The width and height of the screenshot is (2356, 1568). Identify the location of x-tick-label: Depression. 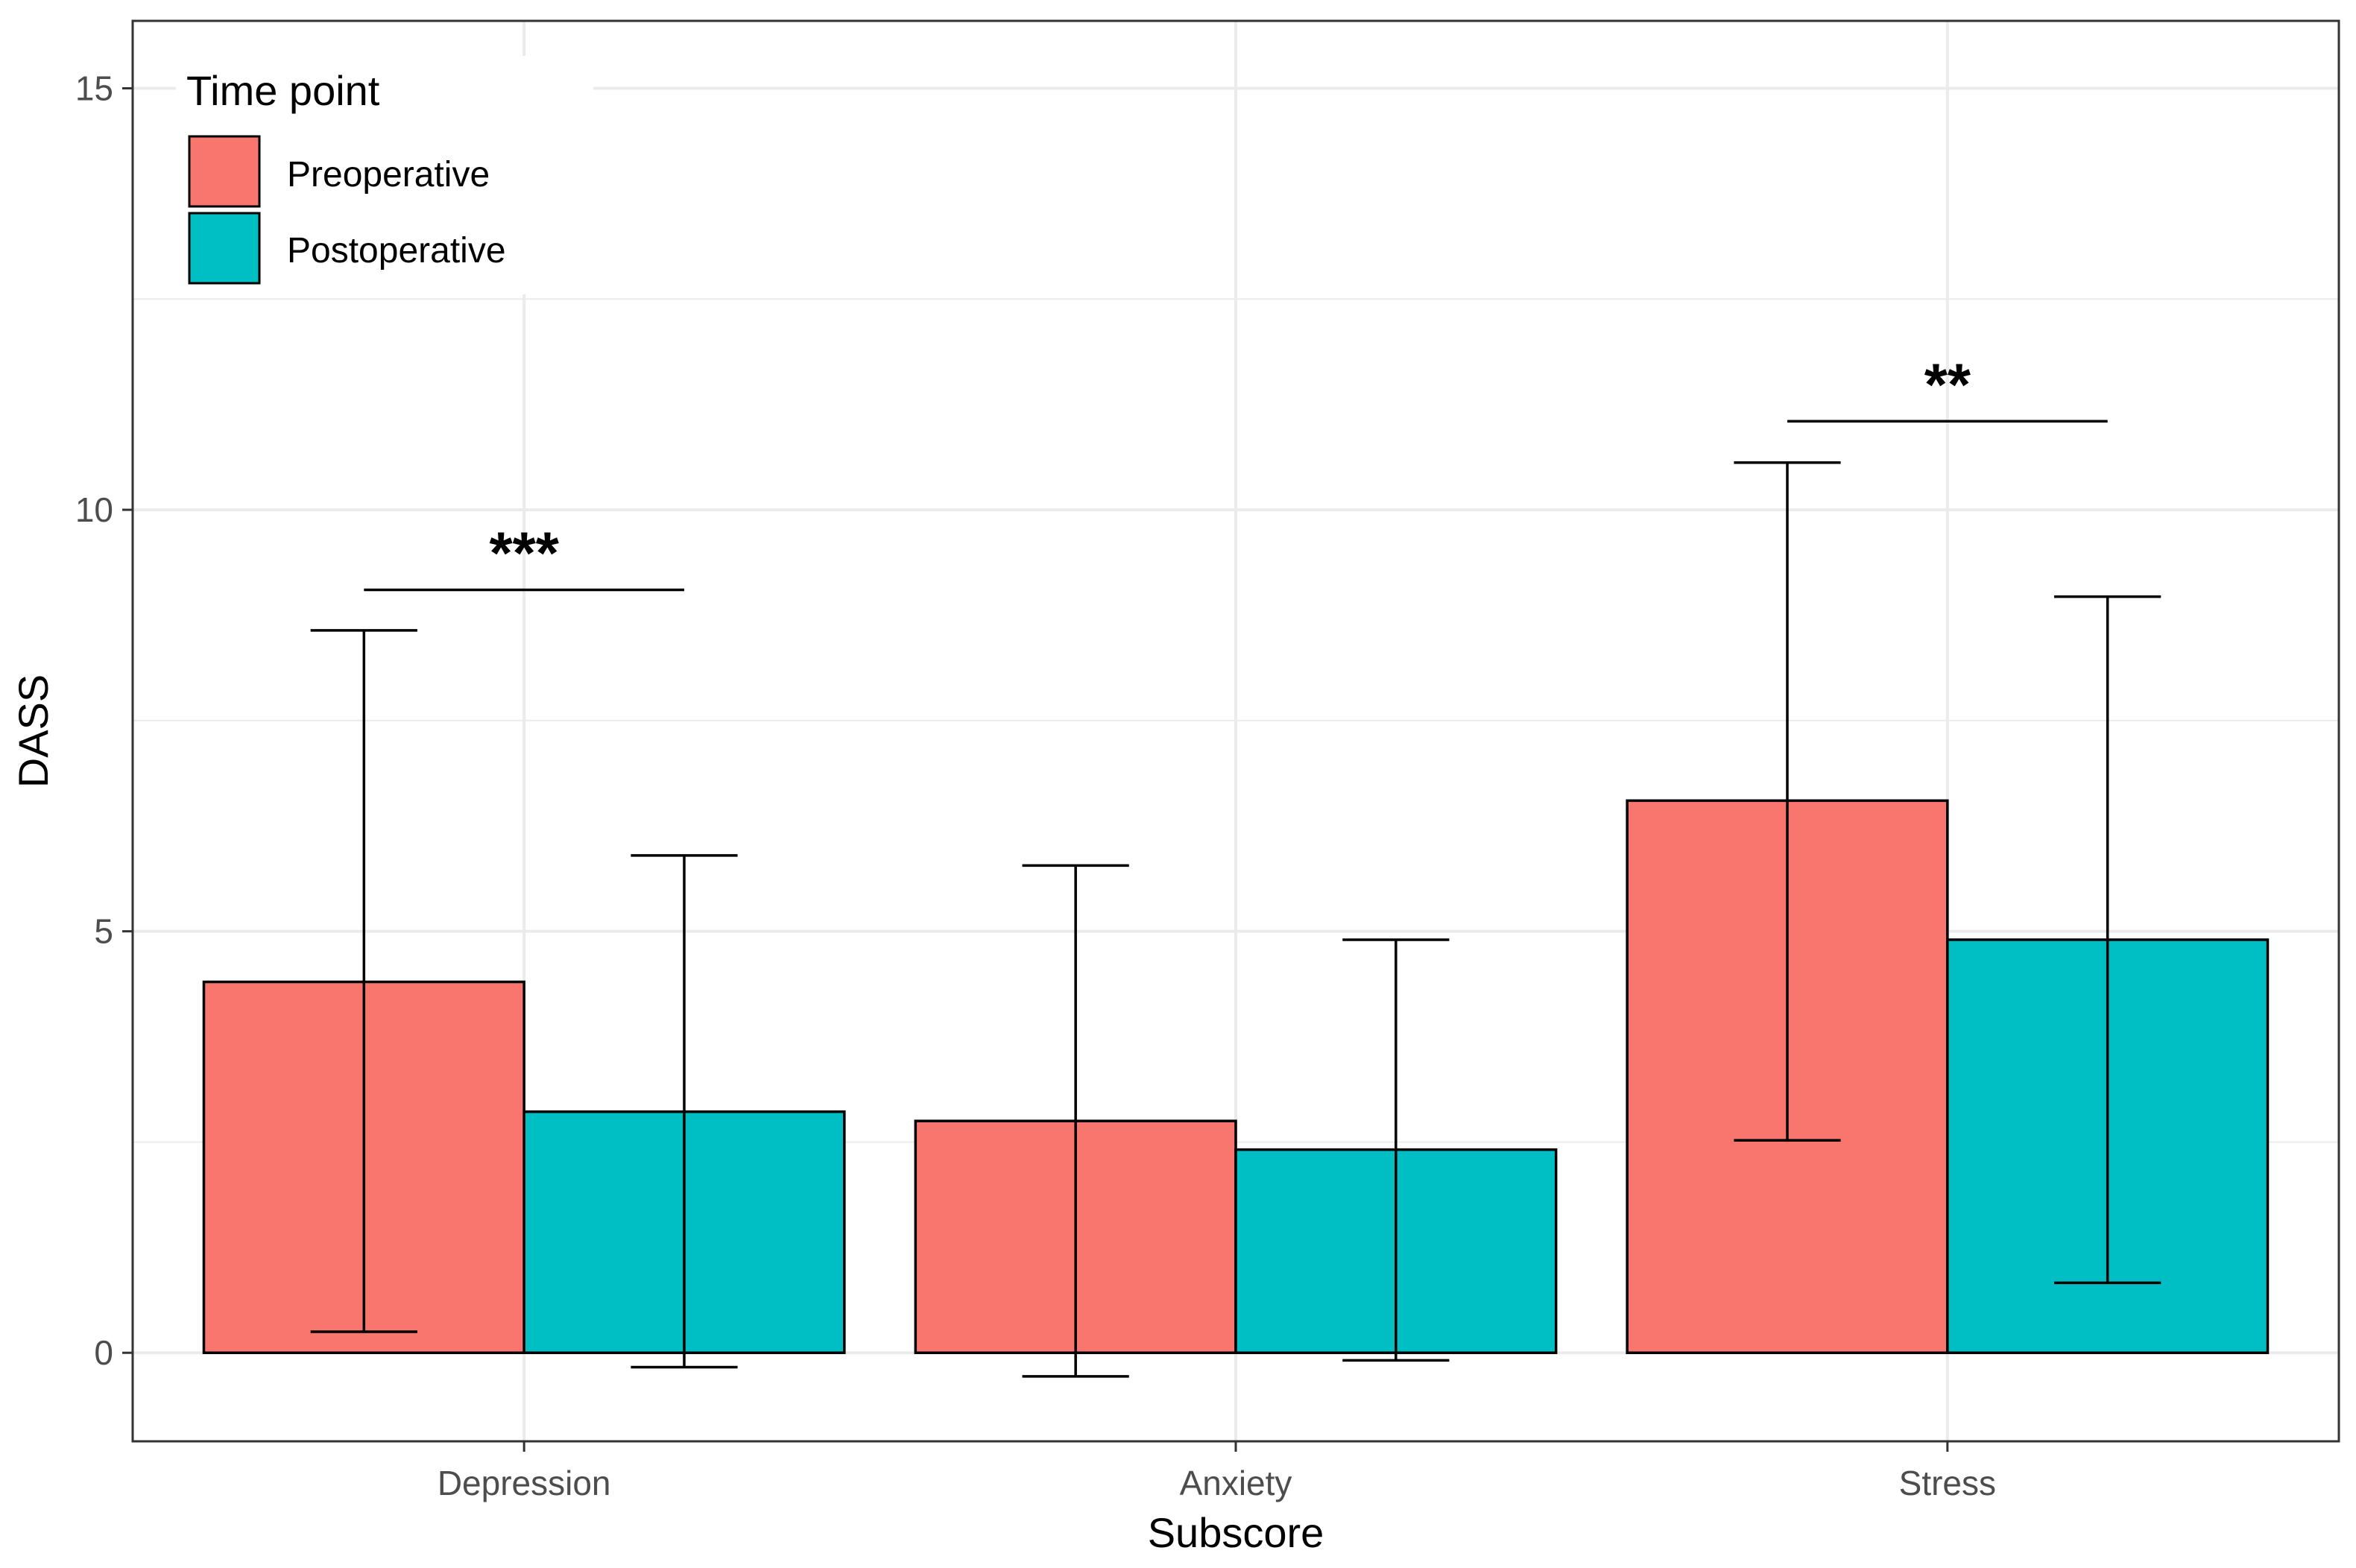
(524, 1483).